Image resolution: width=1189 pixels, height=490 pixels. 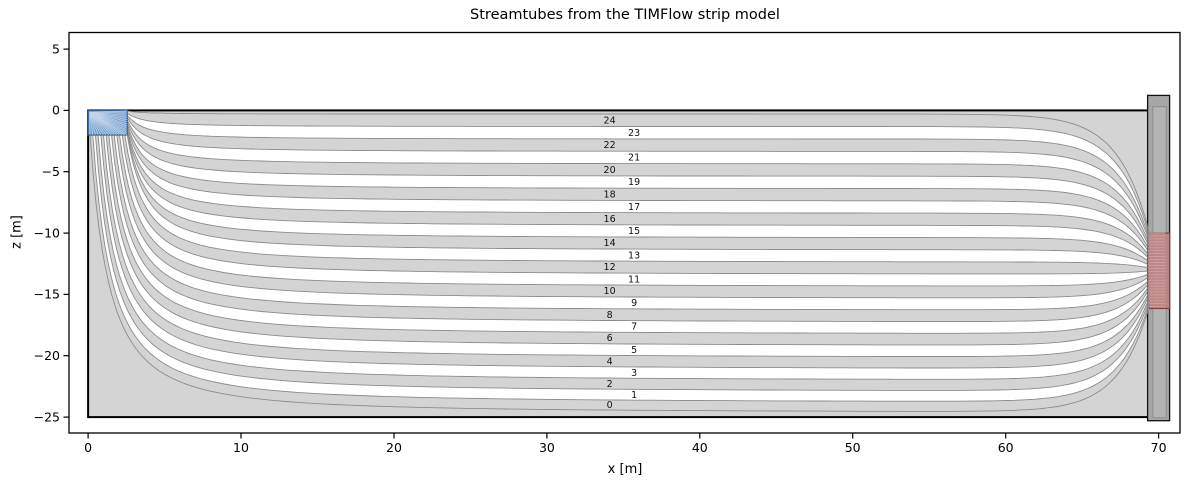 I want to click on streamtube-number-label: 12, so click(x=610, y=267).